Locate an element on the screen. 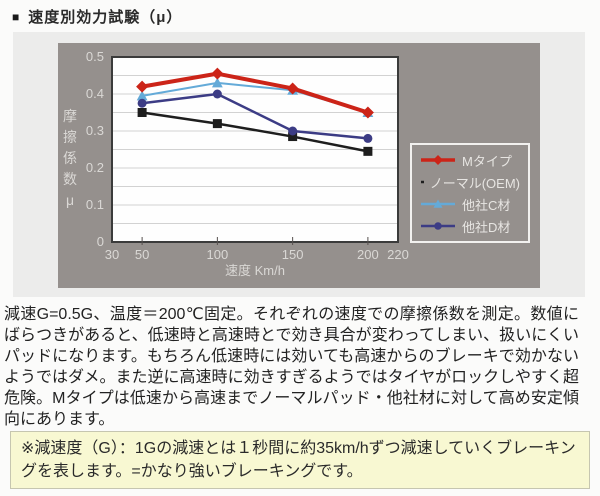 This screenshot has height=496, width=600. page-title-text: 速度別効力試験（μ） is located at coordinates (105, 17).